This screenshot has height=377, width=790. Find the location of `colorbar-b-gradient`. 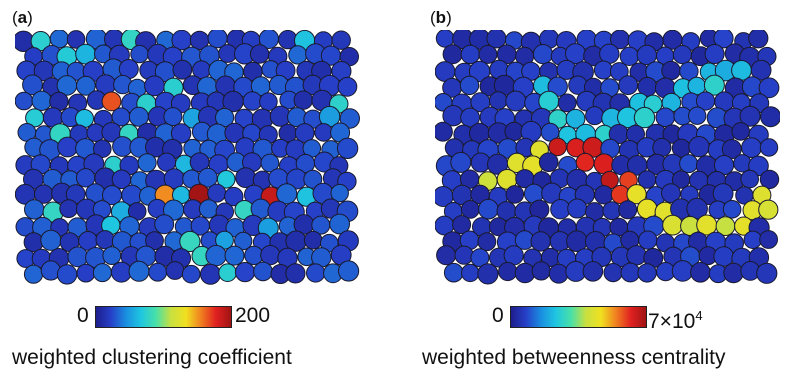

colorbar-b-gradient is located at coordinates (578, 317).